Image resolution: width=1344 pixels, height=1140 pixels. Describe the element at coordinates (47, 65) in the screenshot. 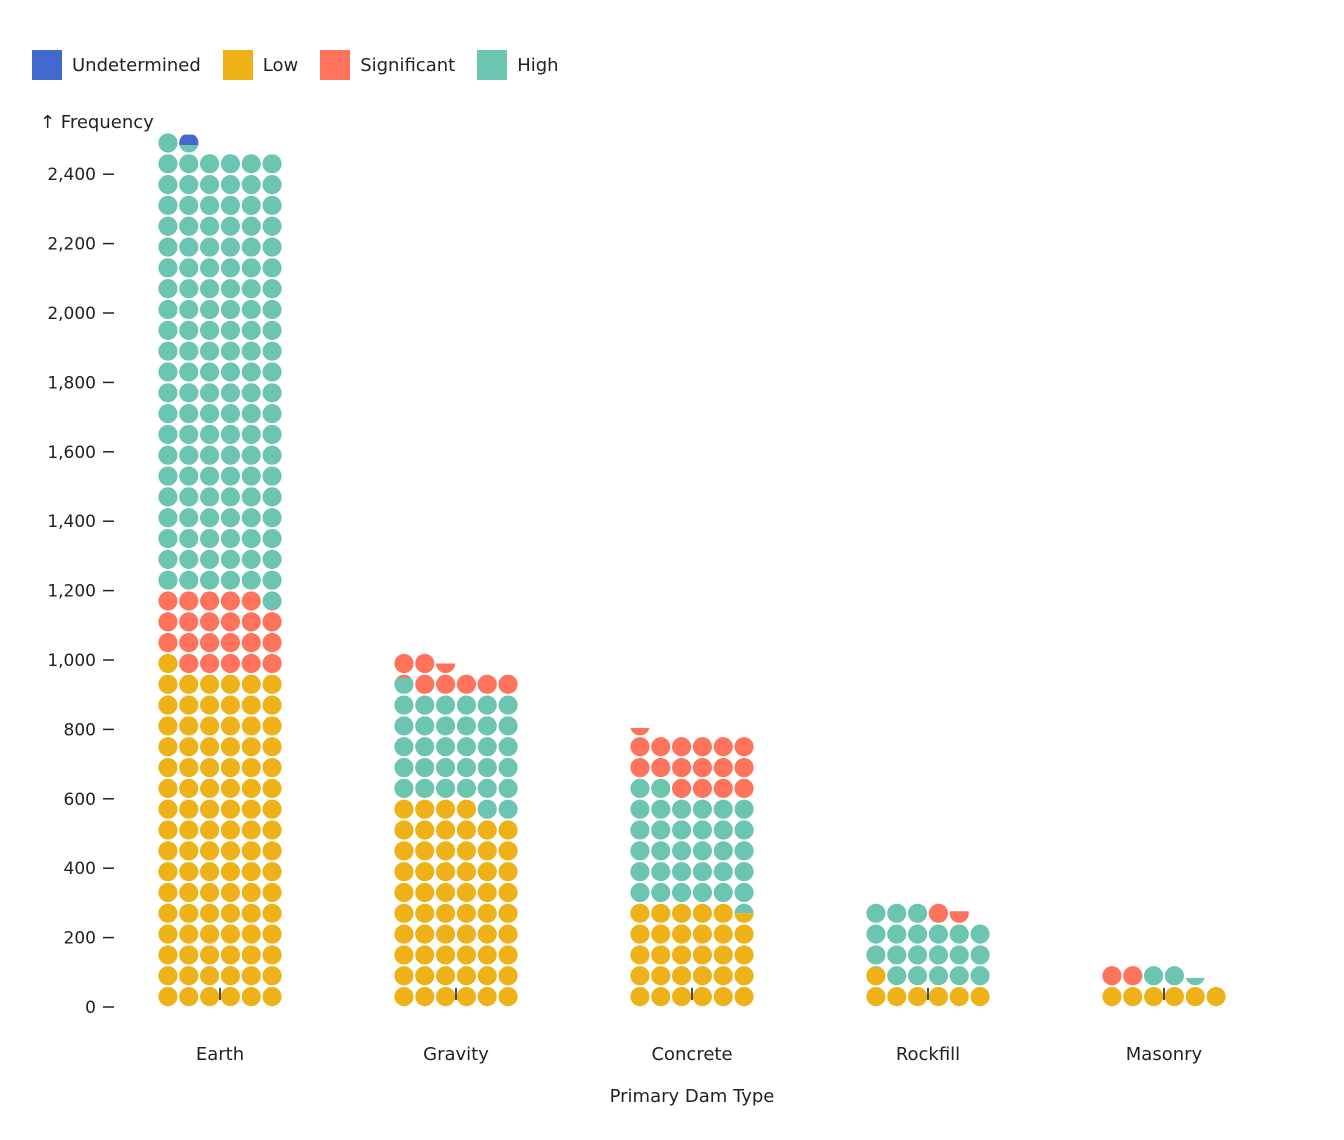

I see `legend-swatch` at that location.